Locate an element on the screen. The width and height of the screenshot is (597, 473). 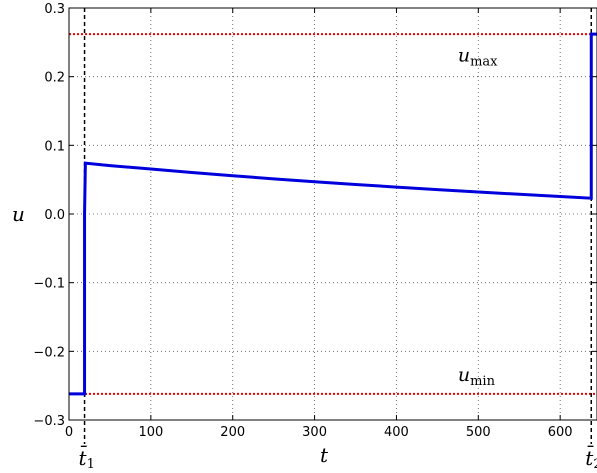
switch-time-label-2-main: t̄ is located at coordinates (589, 457).